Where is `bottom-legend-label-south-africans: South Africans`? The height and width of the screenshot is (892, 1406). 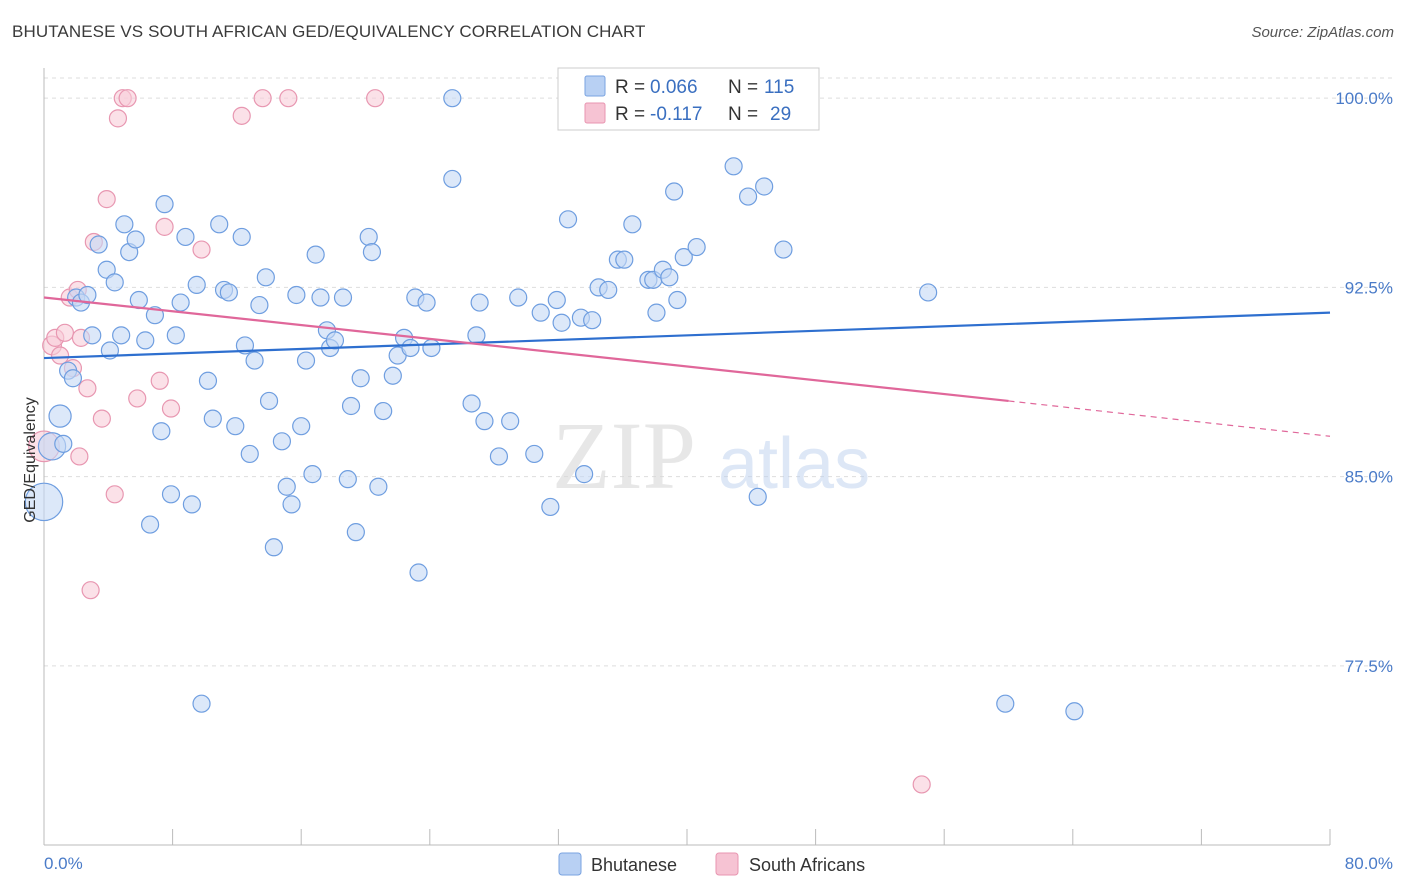 bottom-legend-label-south-africans: South Africans is located at coordinates (807, 865).